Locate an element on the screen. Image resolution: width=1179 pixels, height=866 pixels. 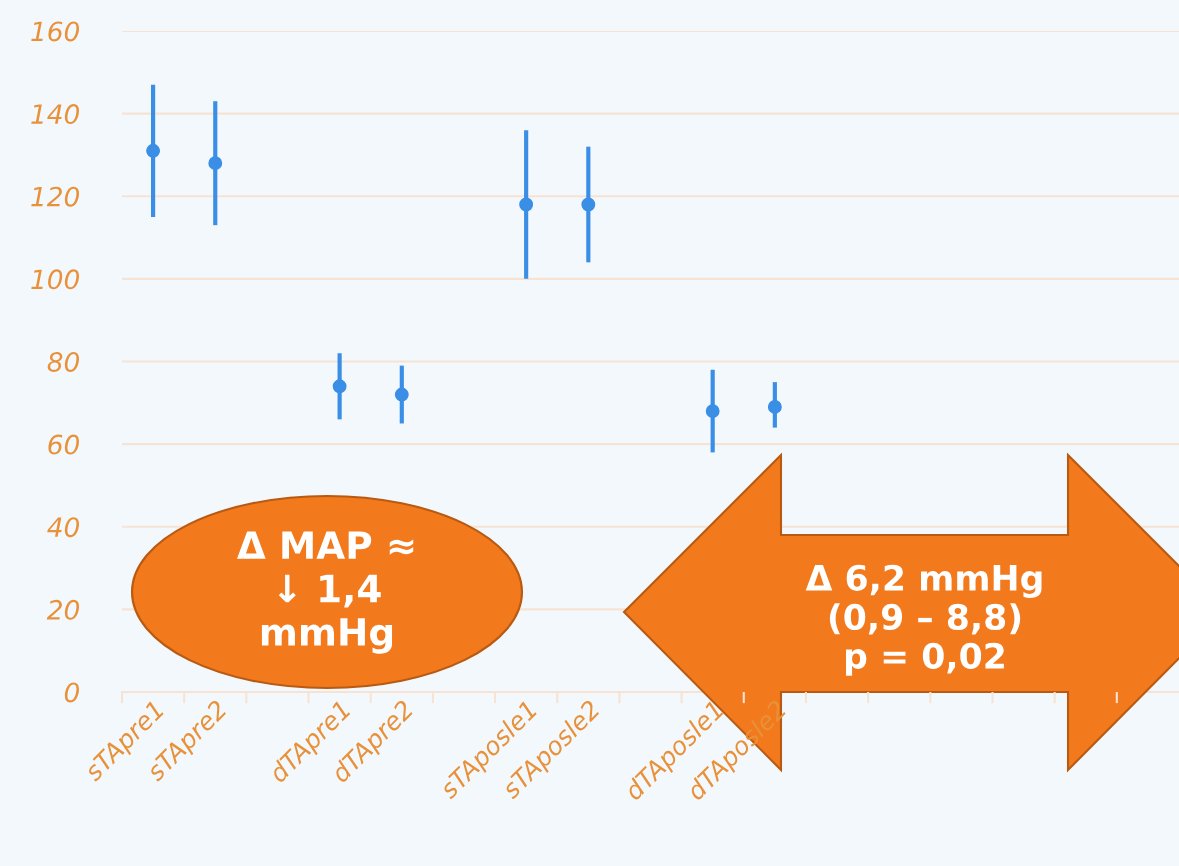
y-tick-label: 140 is located at coordinates (55, 114).